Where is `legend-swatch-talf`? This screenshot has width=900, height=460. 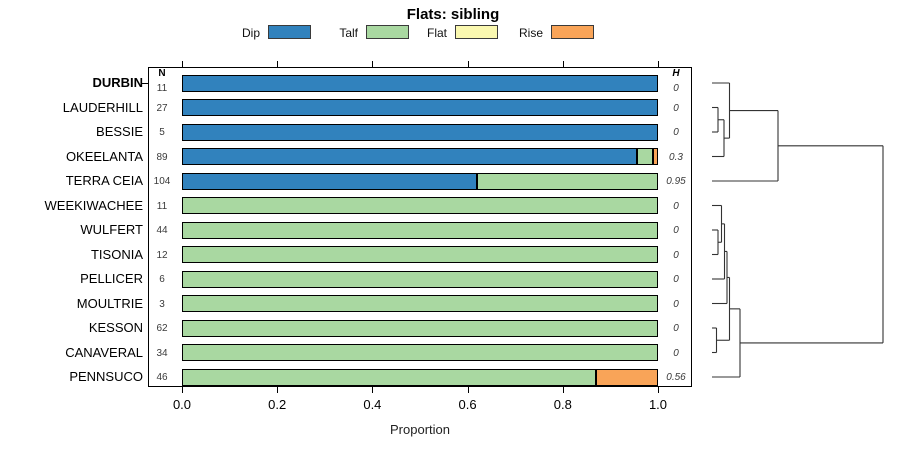
legend-swatch-talf is located at coordinates (387, 32).